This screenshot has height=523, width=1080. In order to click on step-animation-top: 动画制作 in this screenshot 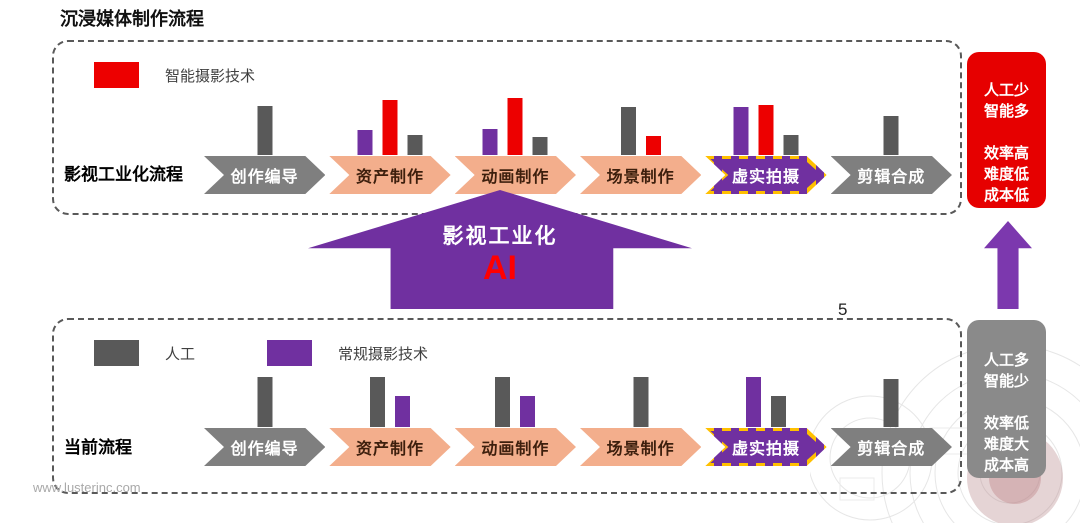, I will do `click(515, 146)`.